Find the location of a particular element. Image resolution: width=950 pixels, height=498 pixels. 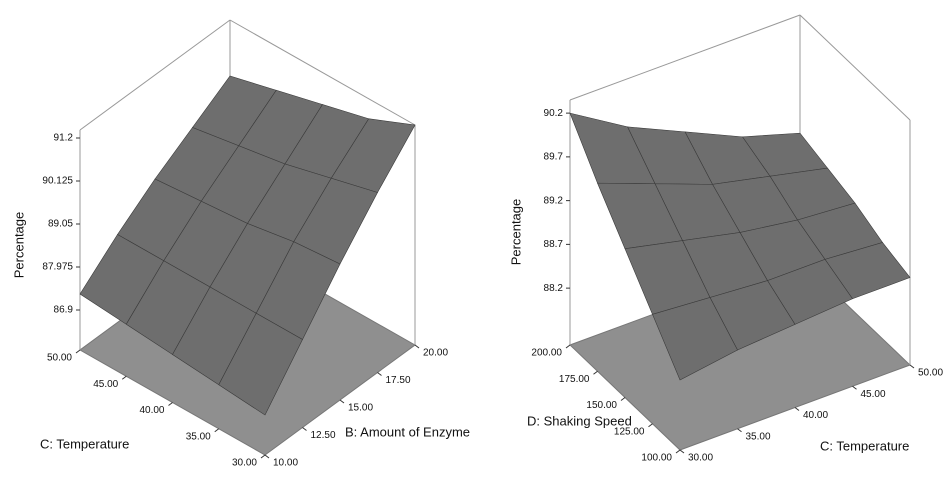

z-tick-label: 91.2 is located at coordinates (64, 138).